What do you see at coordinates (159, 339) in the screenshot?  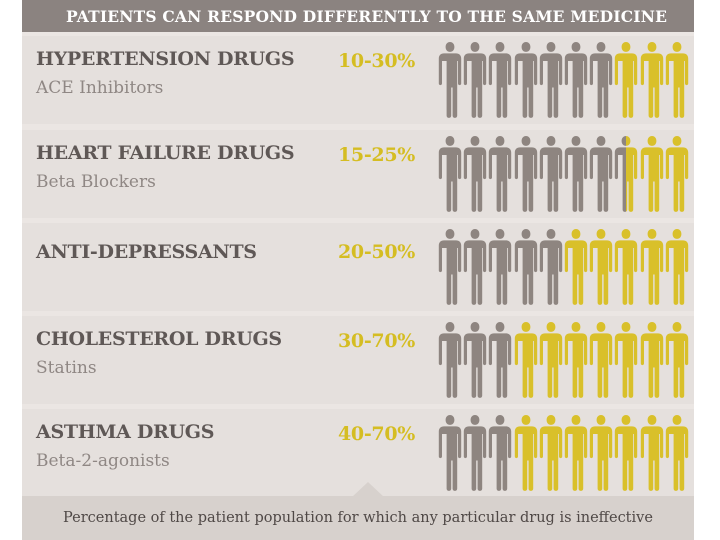 I see `drug-class-title: CHOLESTEROL DRUGS` at bounding box center [159, 339].